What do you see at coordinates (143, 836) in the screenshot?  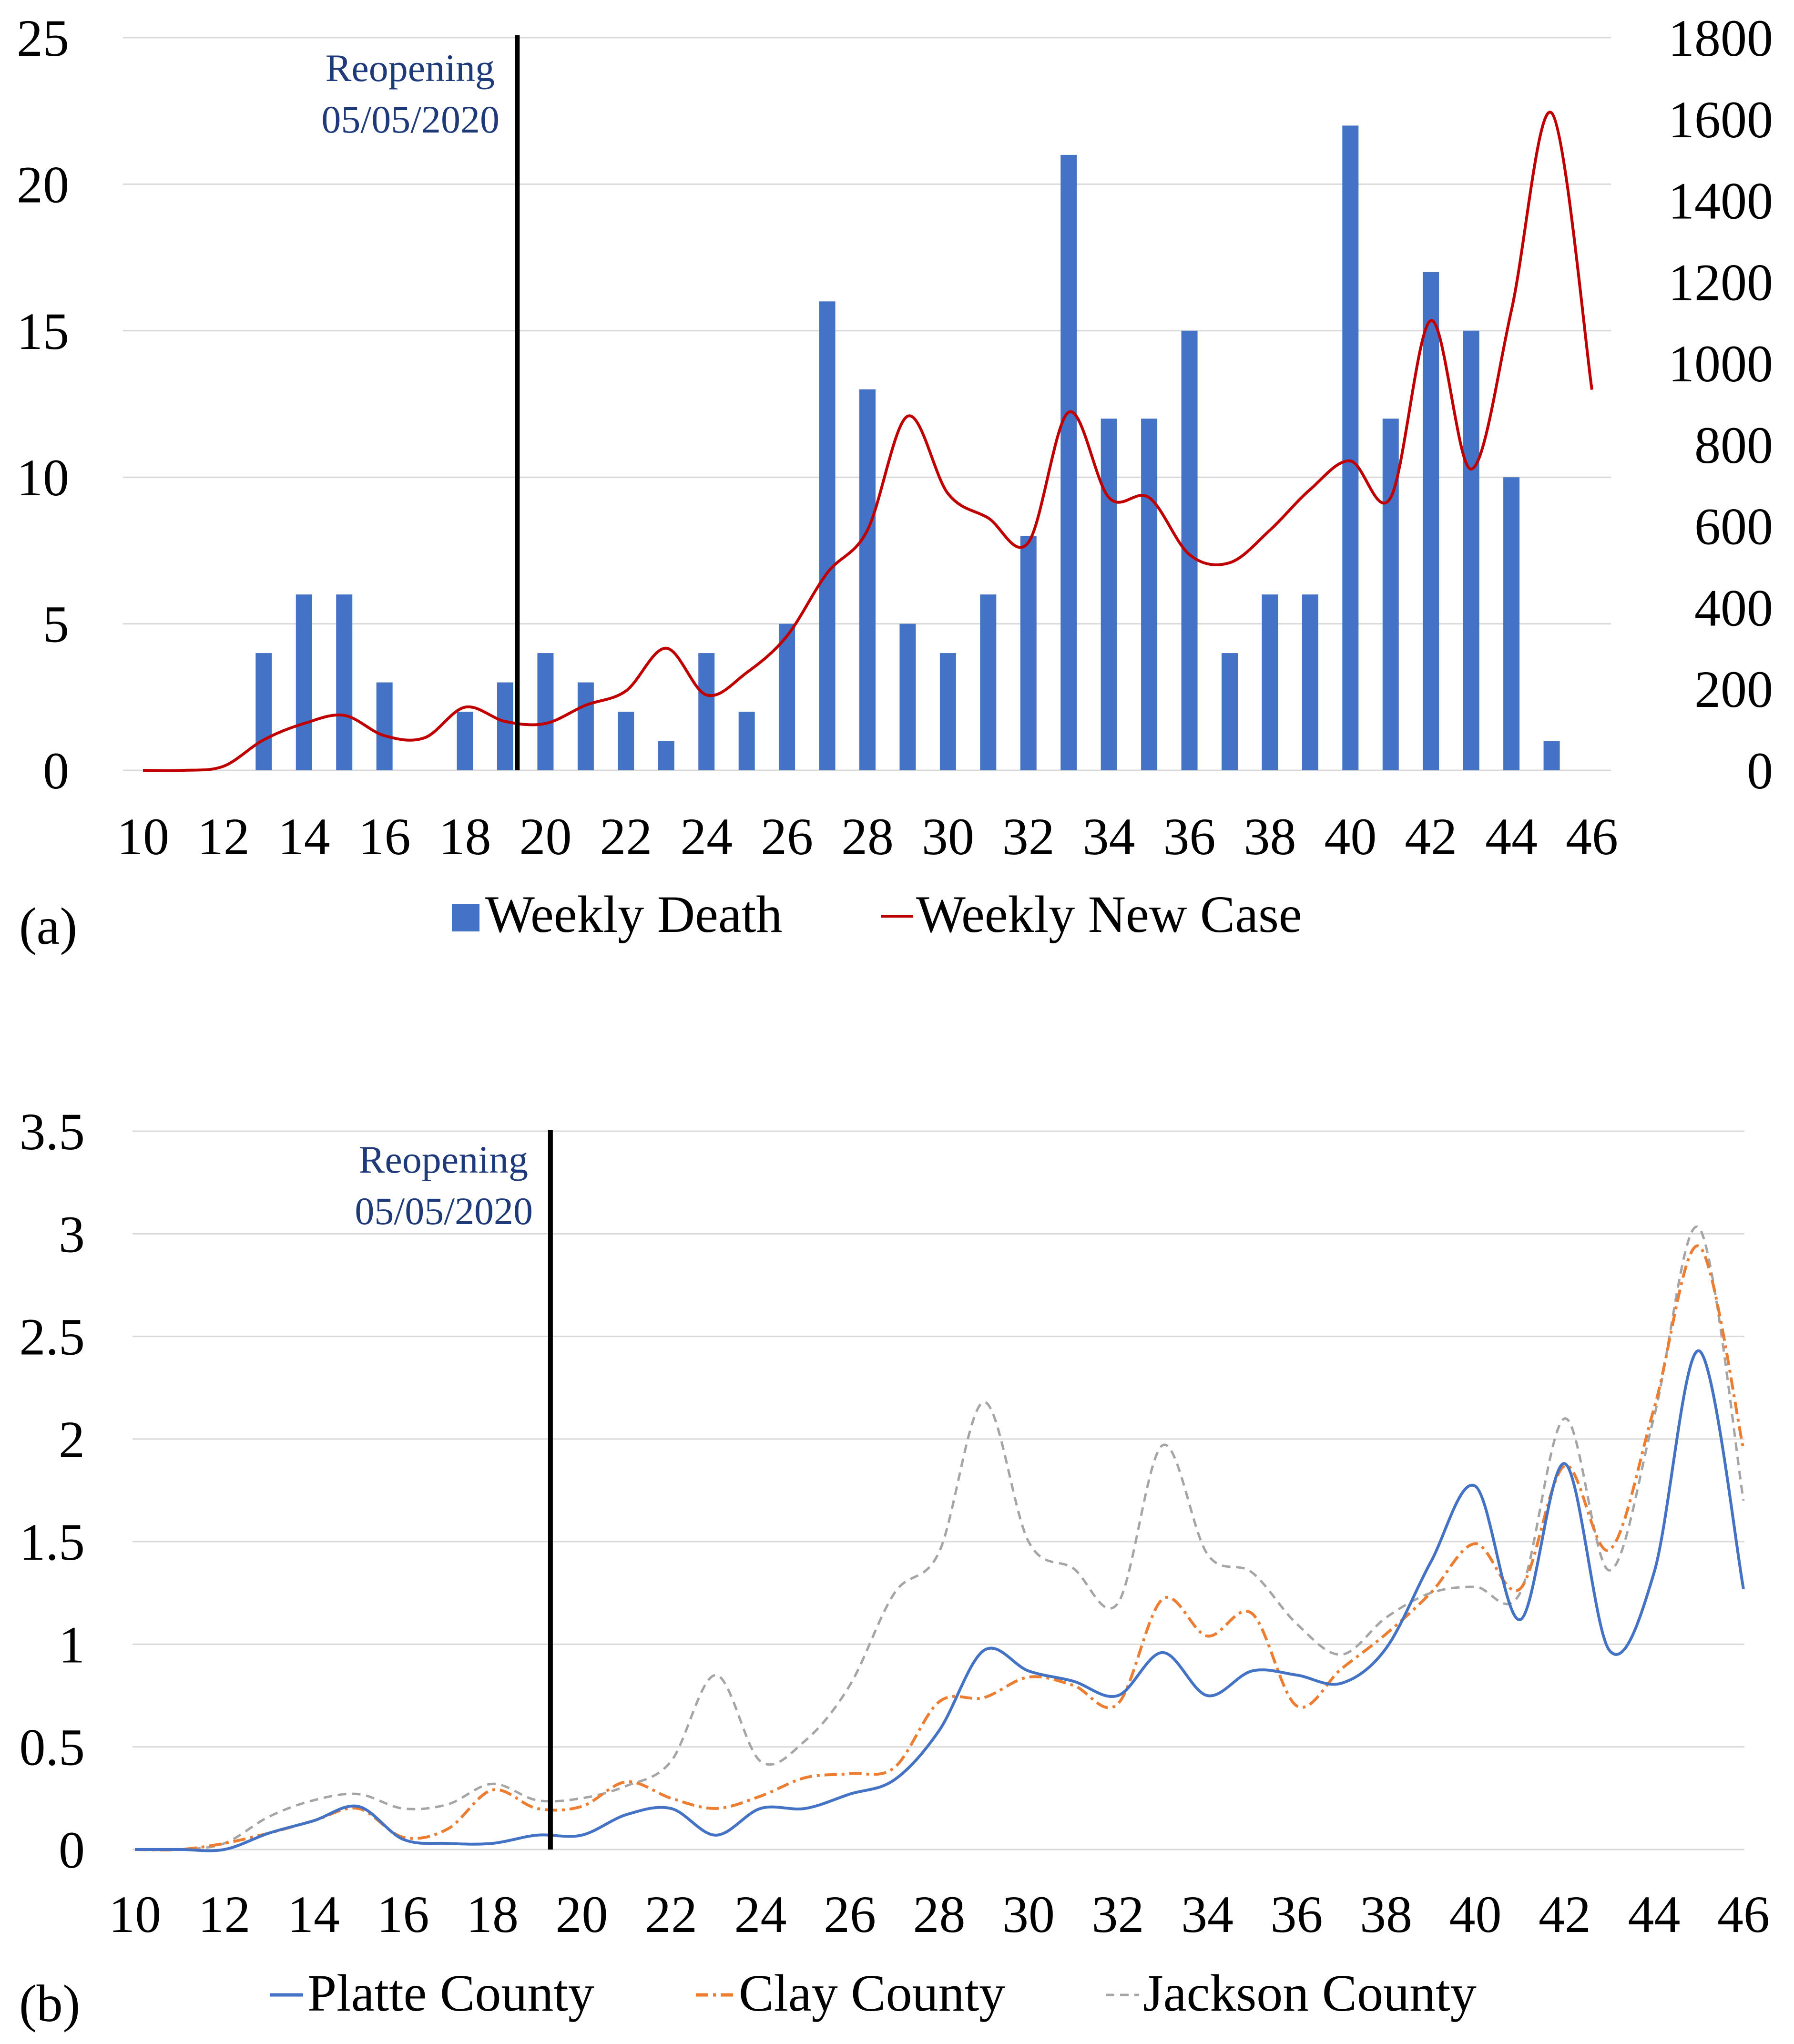 I see `panel-a-x-tick-label: 10` at bounding box center [143, 836].